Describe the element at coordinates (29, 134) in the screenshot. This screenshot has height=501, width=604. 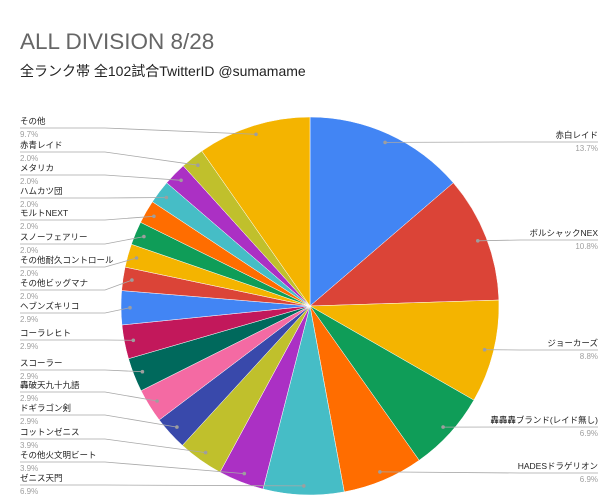
I see `slice-percent: 9.7%` at that location.